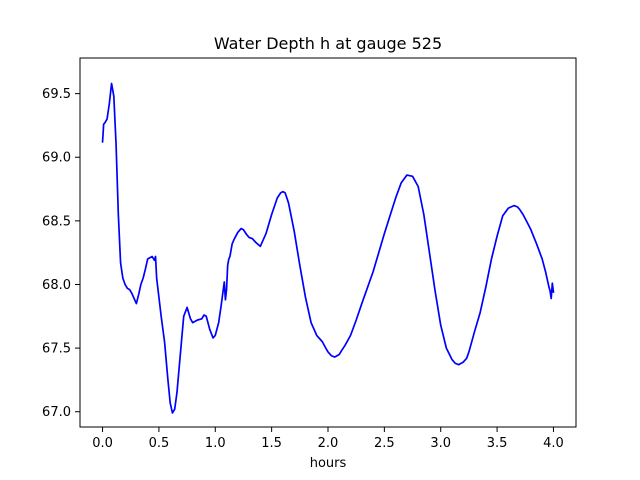 The height and width of the screenshot is (480, 640). Describe the element at coordinates (56, 94) in the screenshot. I see `y-tick-label: 69.5` at that location.